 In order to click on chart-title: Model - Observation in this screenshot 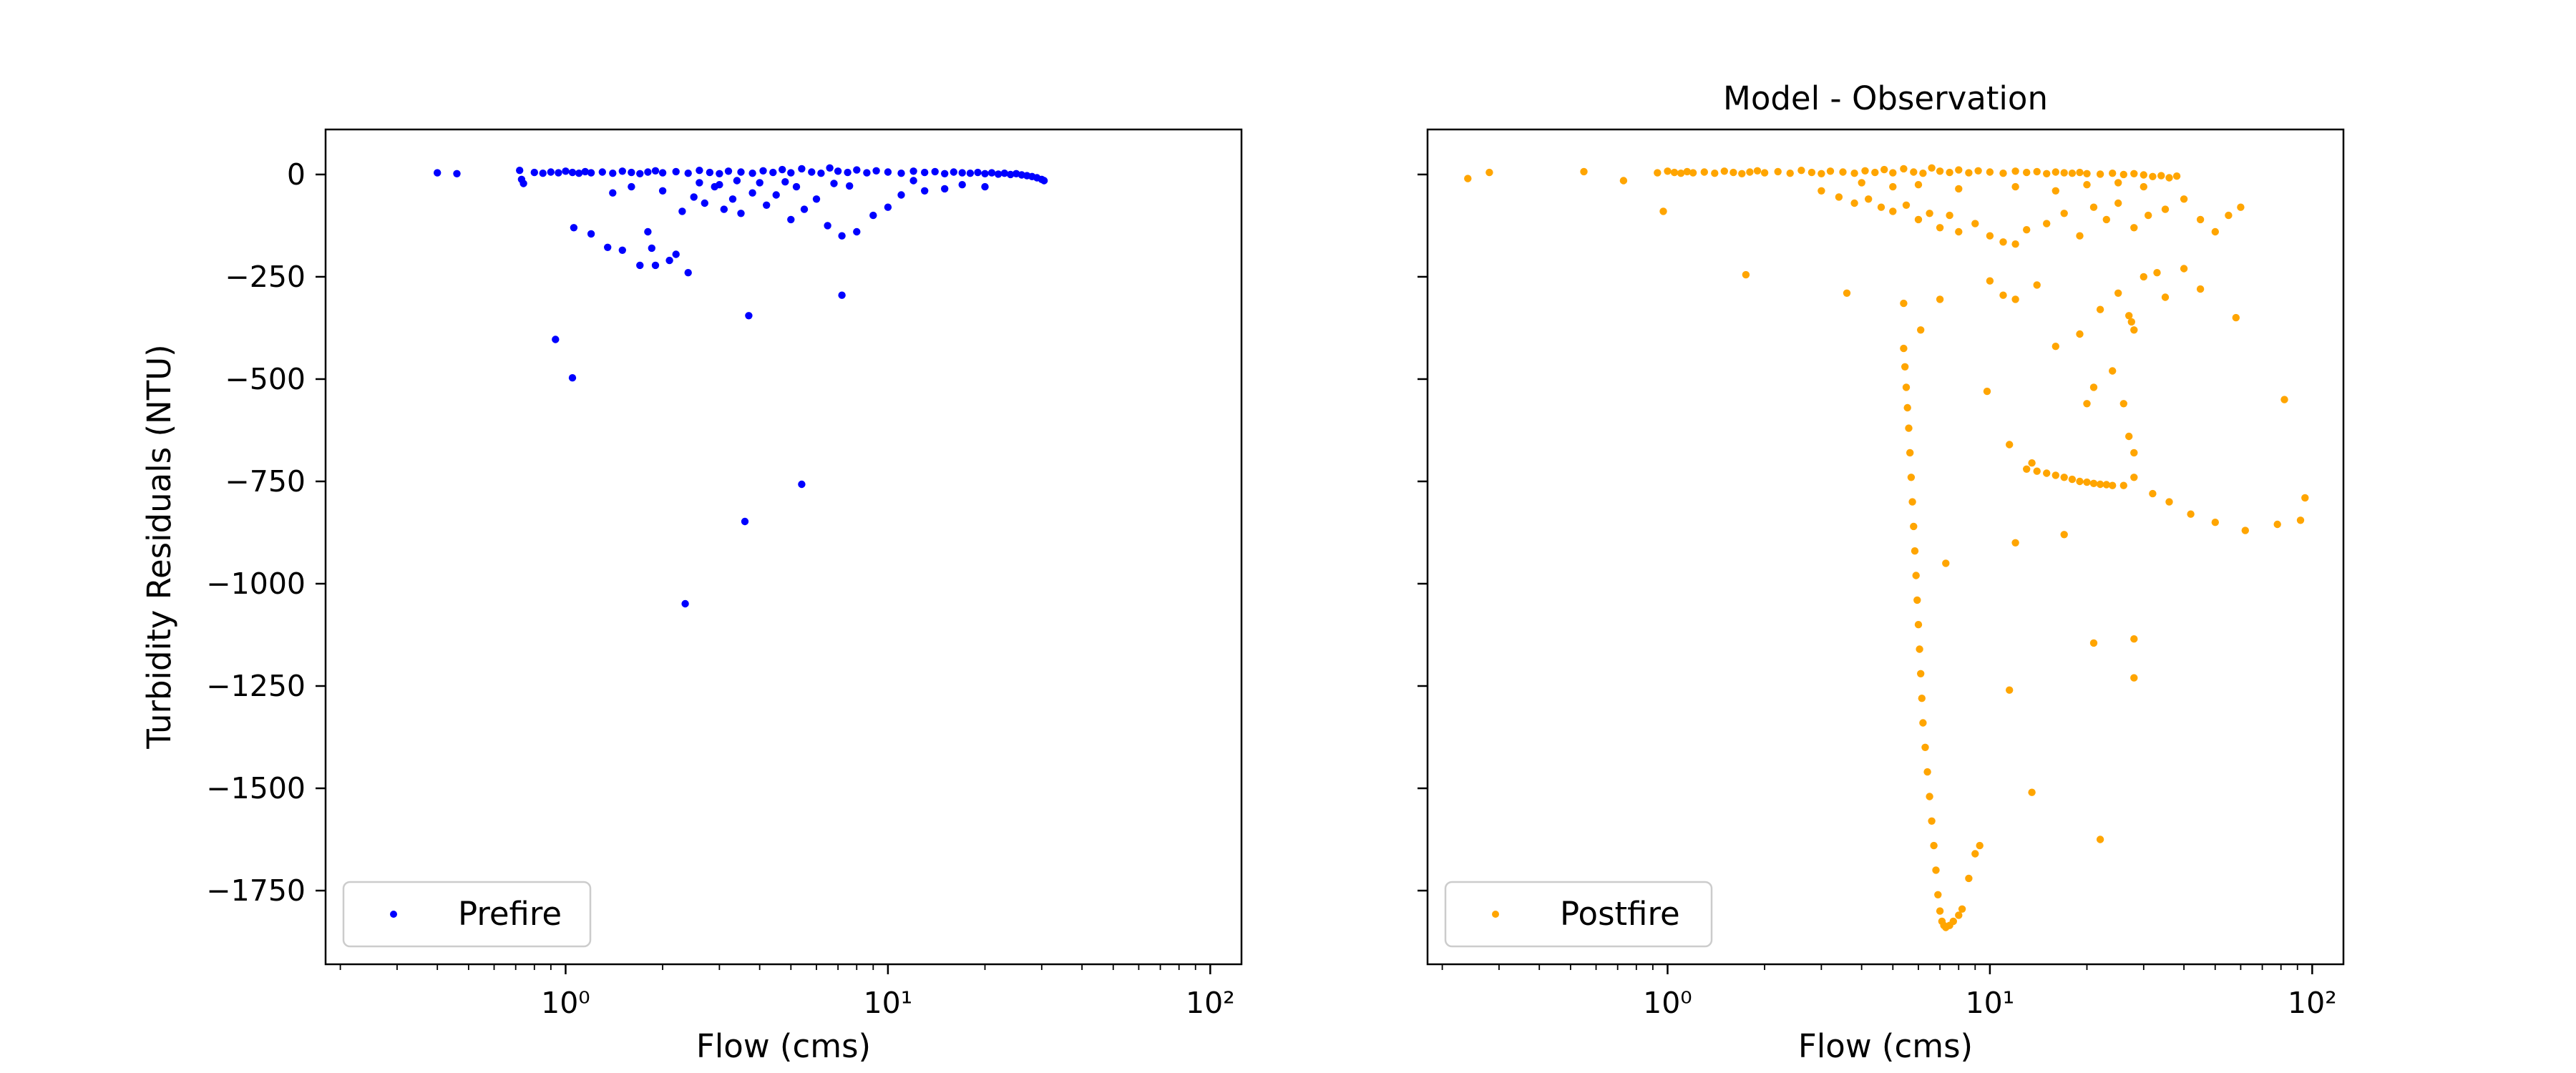, I will do `click(1885, 98)`.